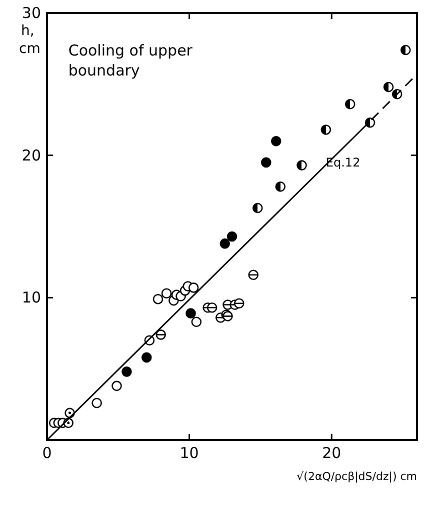 This screenshot has height=512, width=431. Describe the element at coordinates (343, 163) in the screenshot. I see `annotation: Eq.12` at that location.